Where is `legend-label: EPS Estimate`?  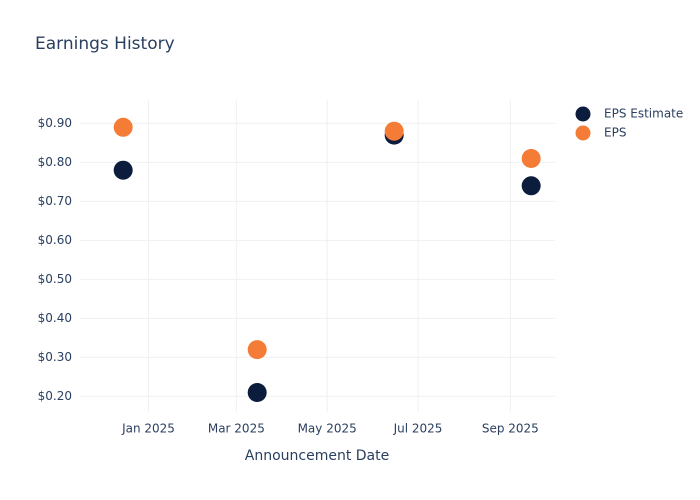 legend-label: EPS Estimate is located at coordinates (643, 114).